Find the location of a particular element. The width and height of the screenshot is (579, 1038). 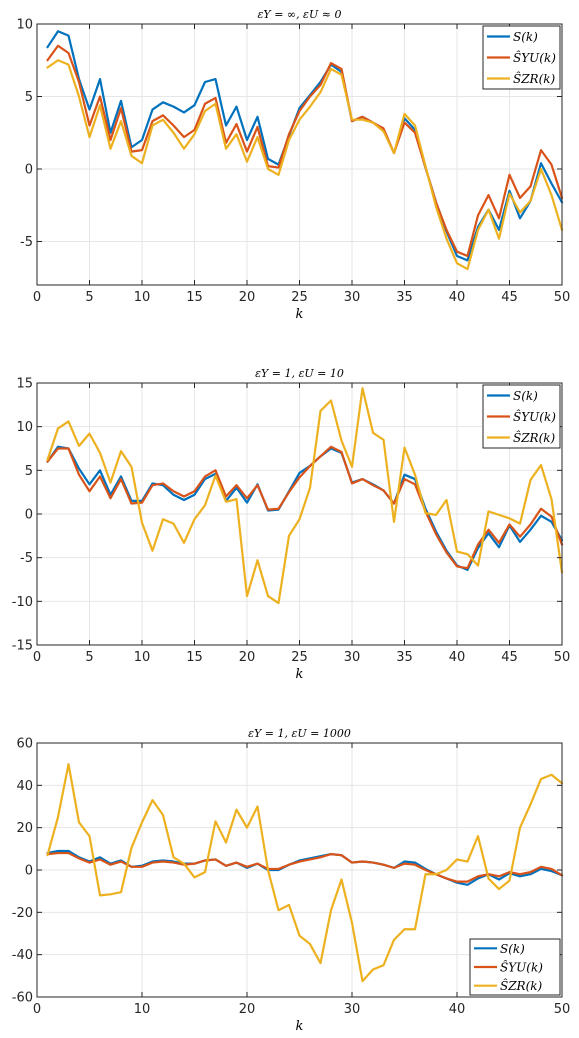

y-tick-label: -10 is located at coordinates (22, 602).